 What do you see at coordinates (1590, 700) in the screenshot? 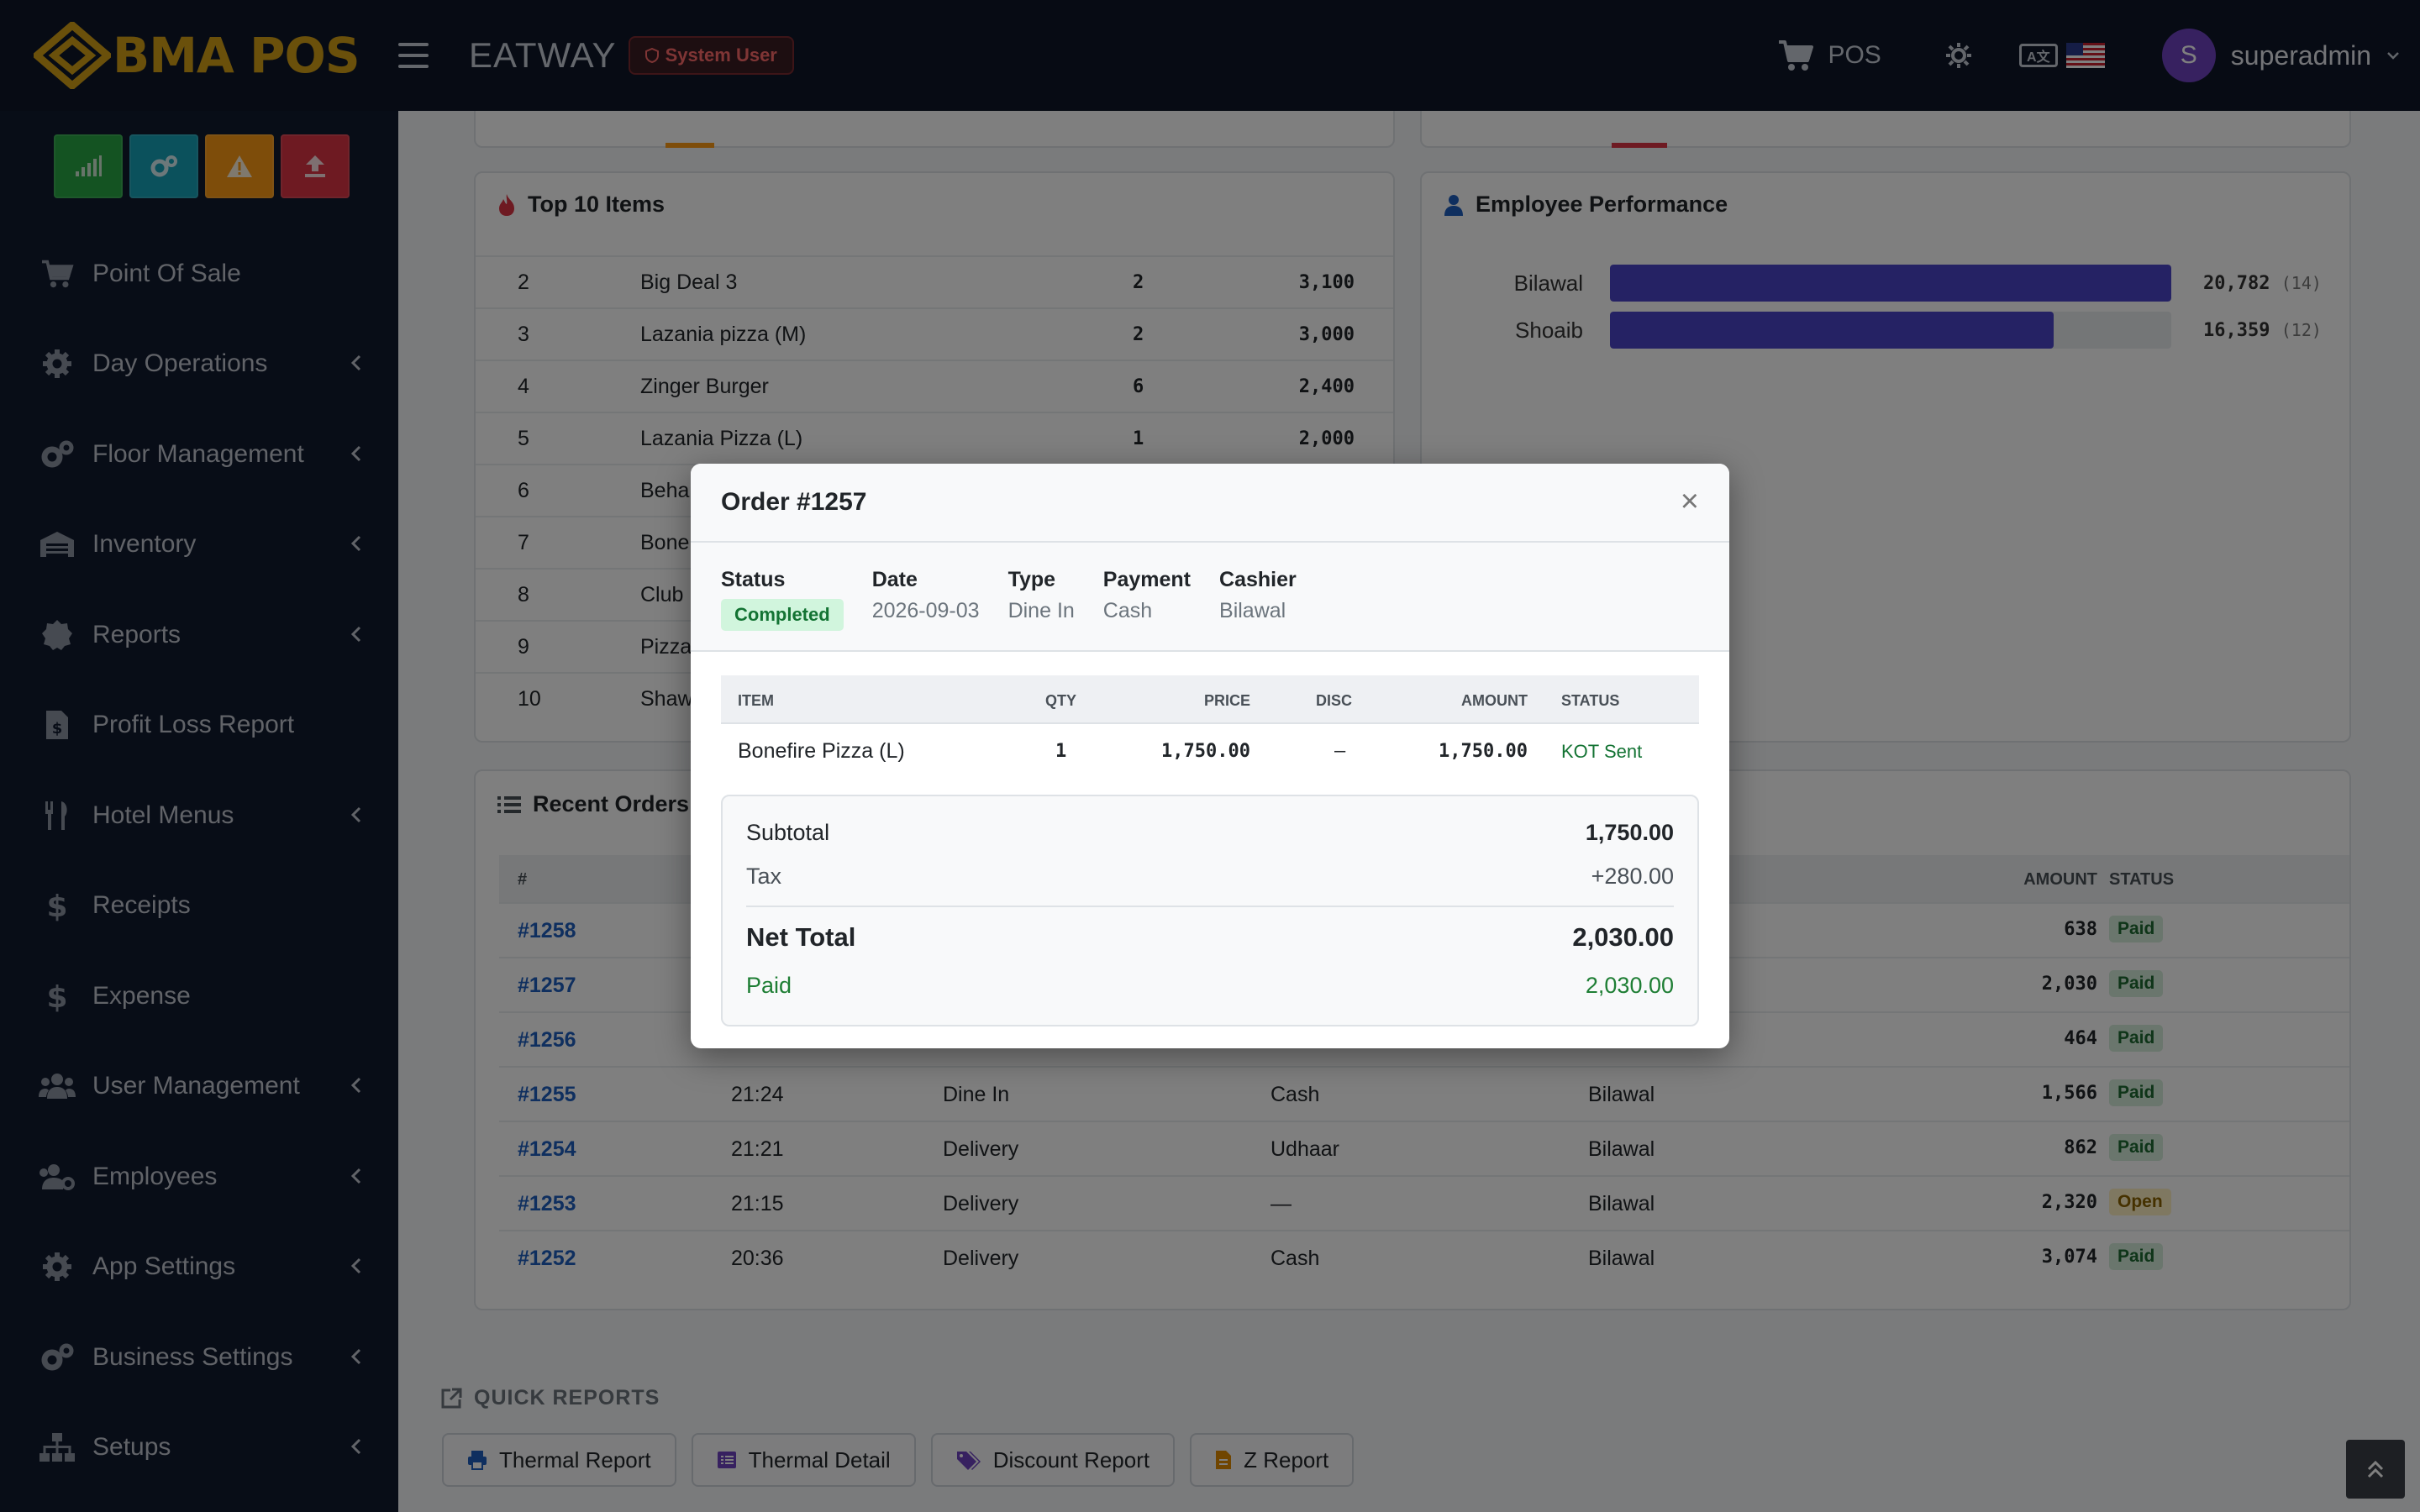
I see `col-status: STATUS` at bounding box center [1590, 700].